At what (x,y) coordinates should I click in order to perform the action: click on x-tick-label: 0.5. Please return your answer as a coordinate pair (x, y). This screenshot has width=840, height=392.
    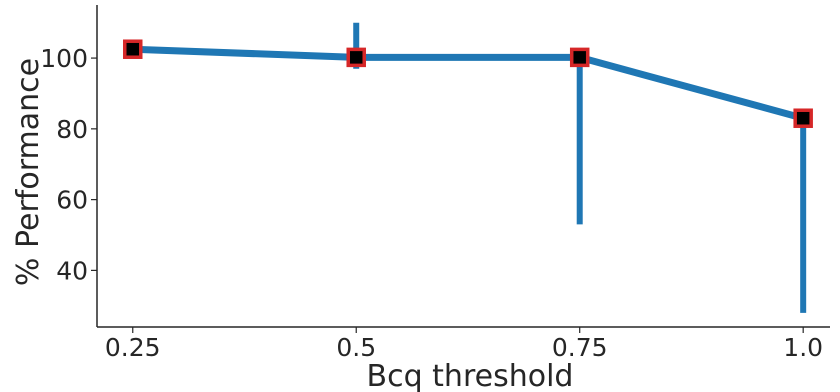
    Looking at the image, I should click on (356, 347).